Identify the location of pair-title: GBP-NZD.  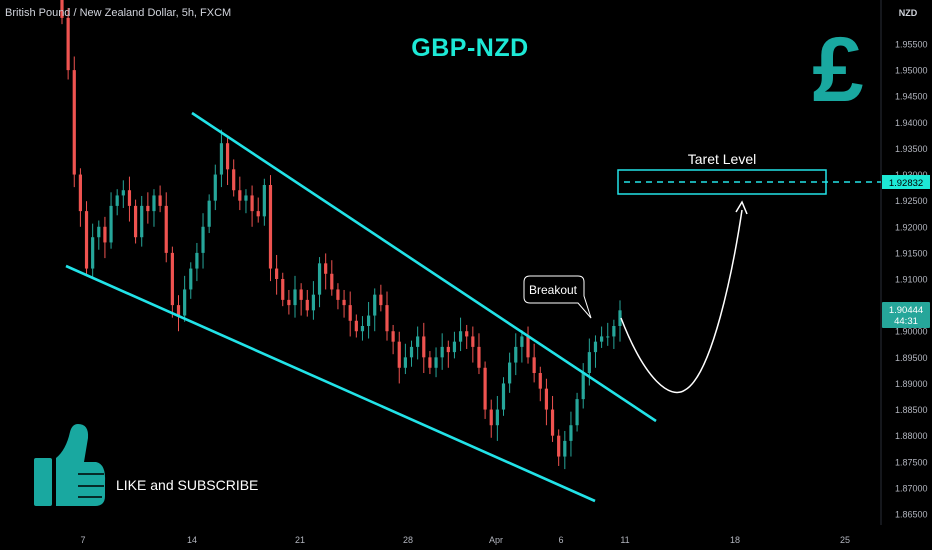
(470, 48).